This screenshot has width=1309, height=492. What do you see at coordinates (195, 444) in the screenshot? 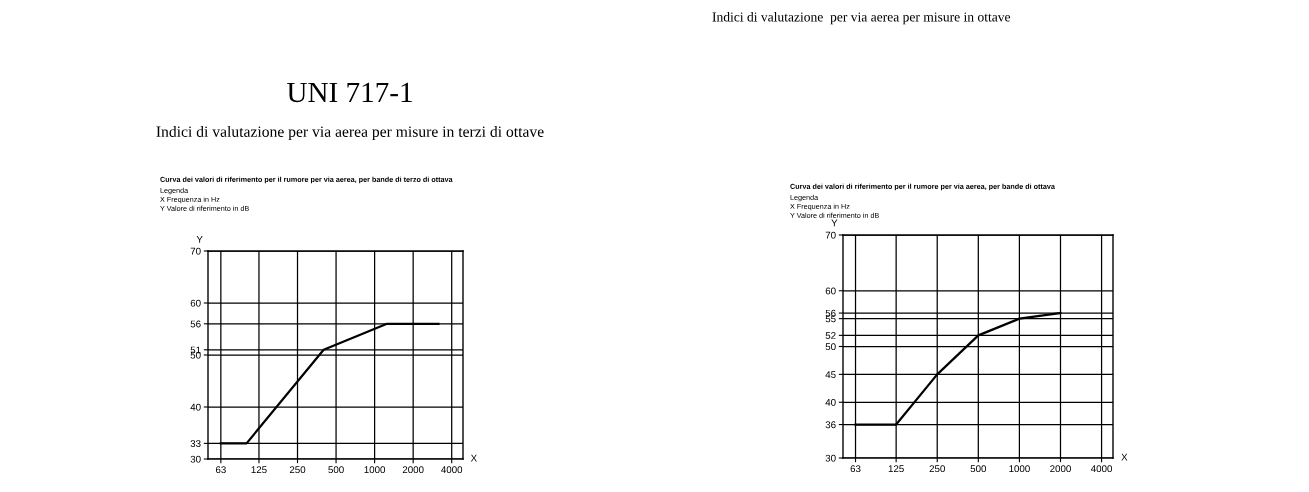
I see `y-tick-label: 33` at bounding box center [195, 444].